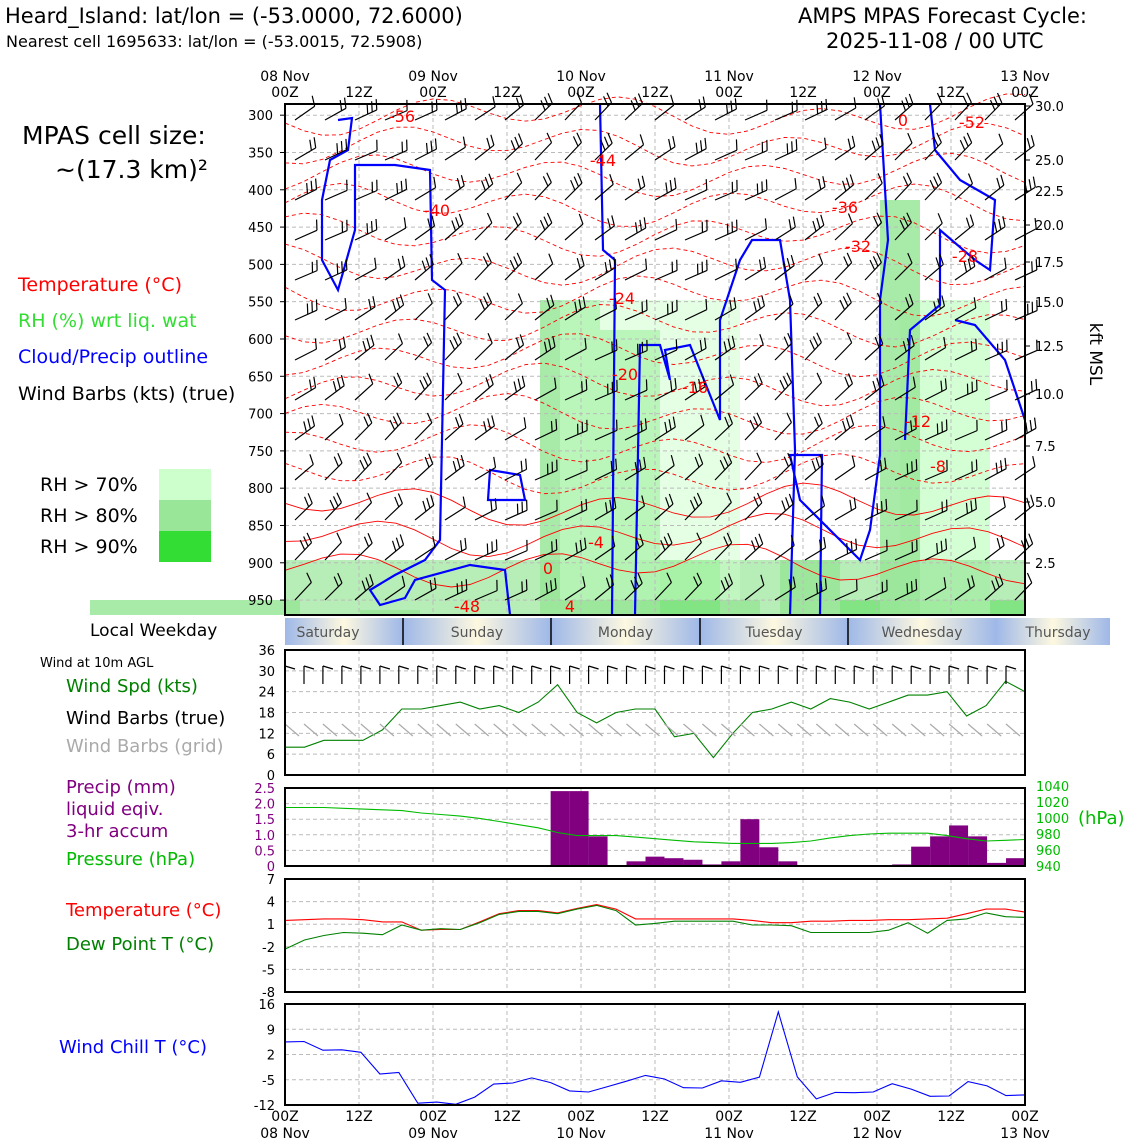 This screenshot has width=1140, height=1140. What do you see at coordinates (185, 484) in the screenshot?
I see `rh70-swatch` at bounding box center [185, 484].